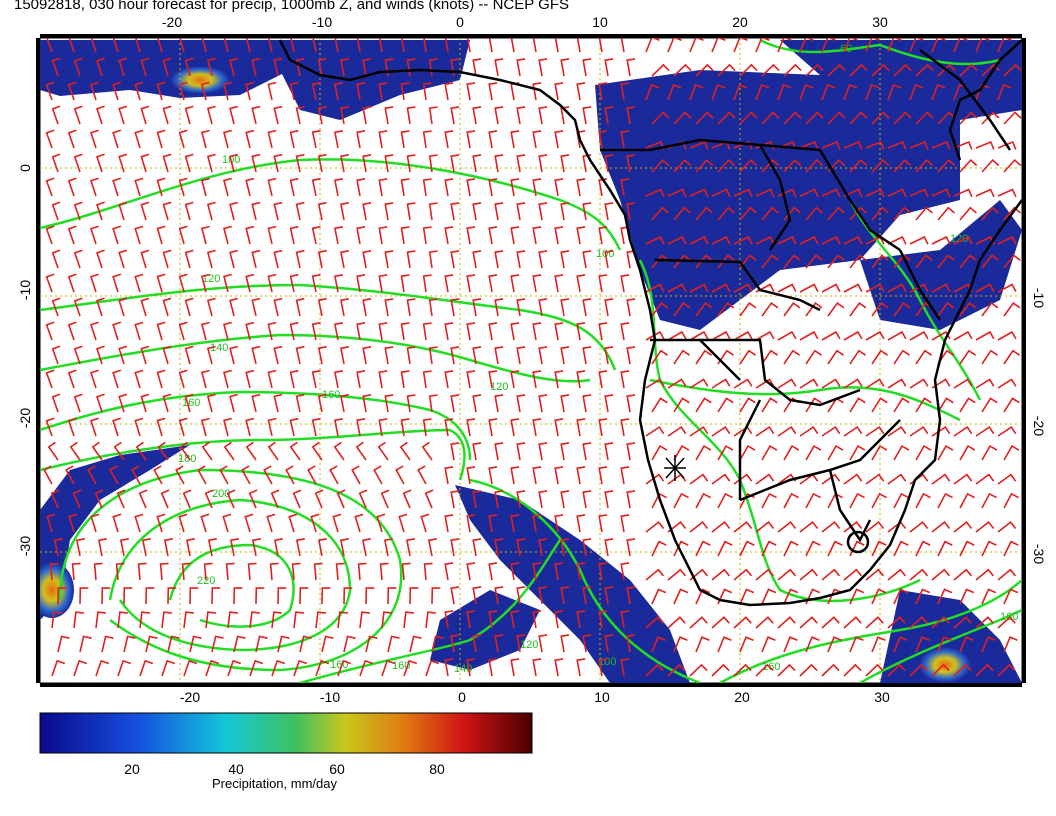 This screenshot has height=816, width=1056. What do you see at coordinates (132, 769) in the screenshot?
I see `colorbar-tick: 20` at bounding box center [132, 769].